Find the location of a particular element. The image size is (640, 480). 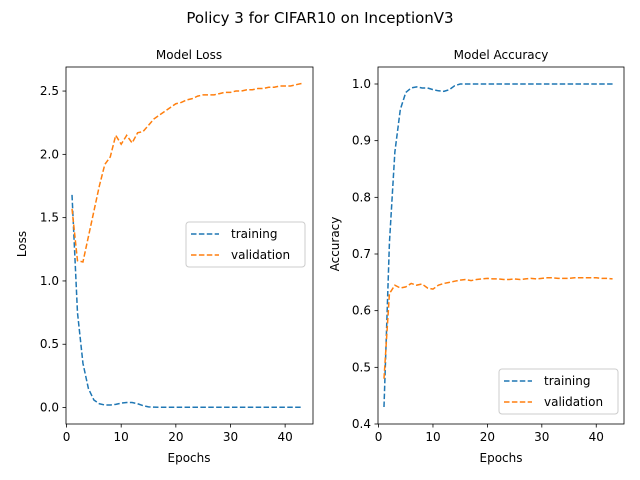

loss-x-tick-label-0: 0 is located at coordinates (67, 437).